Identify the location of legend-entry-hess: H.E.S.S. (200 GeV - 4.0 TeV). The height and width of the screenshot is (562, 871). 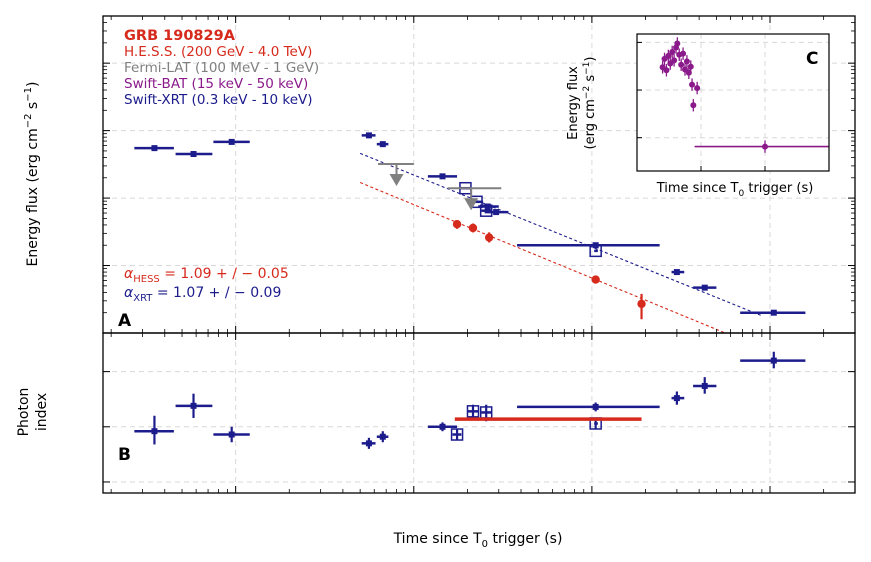
(218, 52).